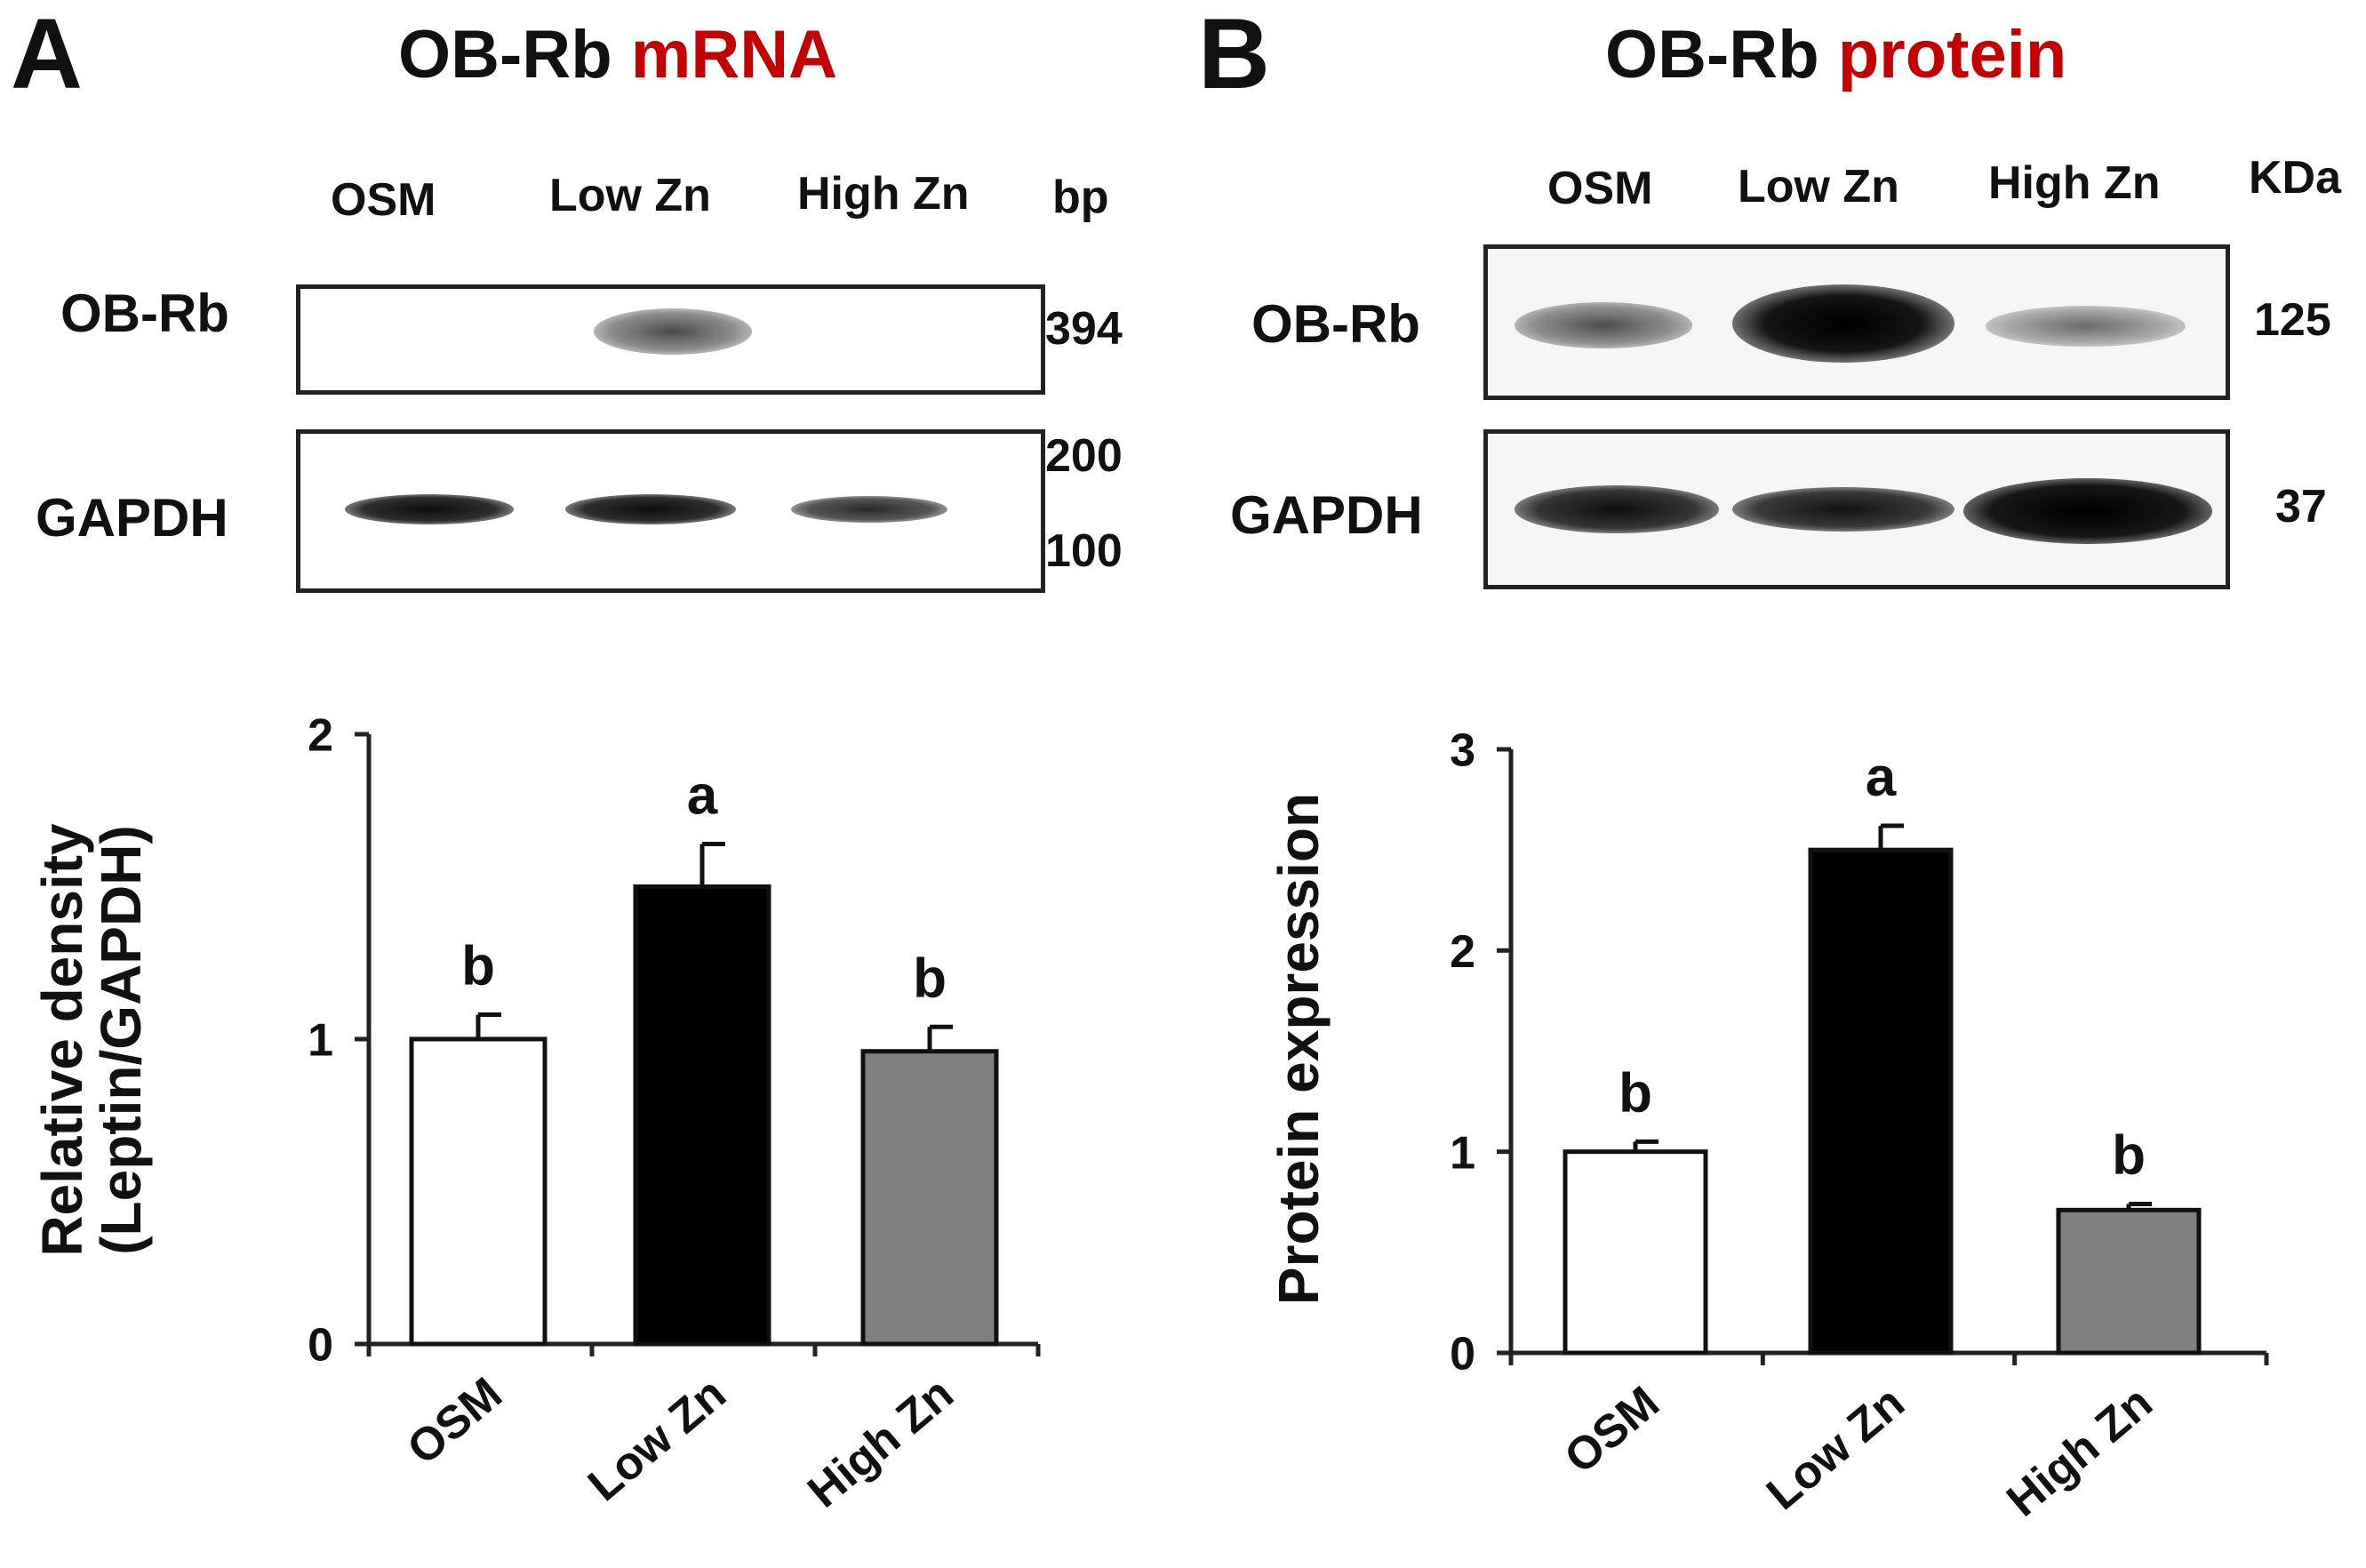 The width and height of the screenshot is (2366, 1568). I want to click on panel-a-blot-gapdh, so click(671, 511).